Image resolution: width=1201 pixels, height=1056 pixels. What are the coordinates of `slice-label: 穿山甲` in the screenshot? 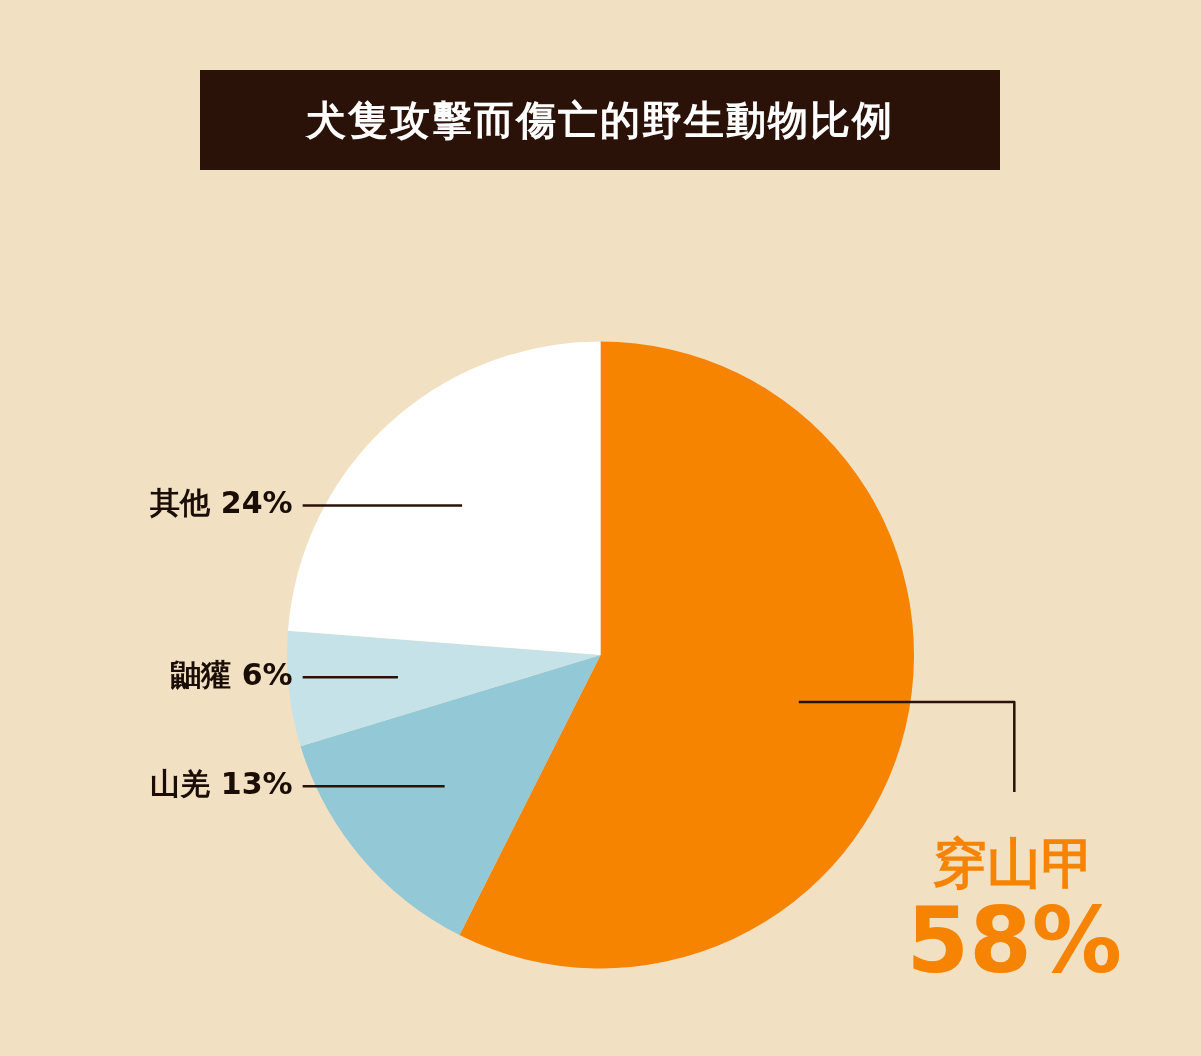 It's located at (1014, 864).